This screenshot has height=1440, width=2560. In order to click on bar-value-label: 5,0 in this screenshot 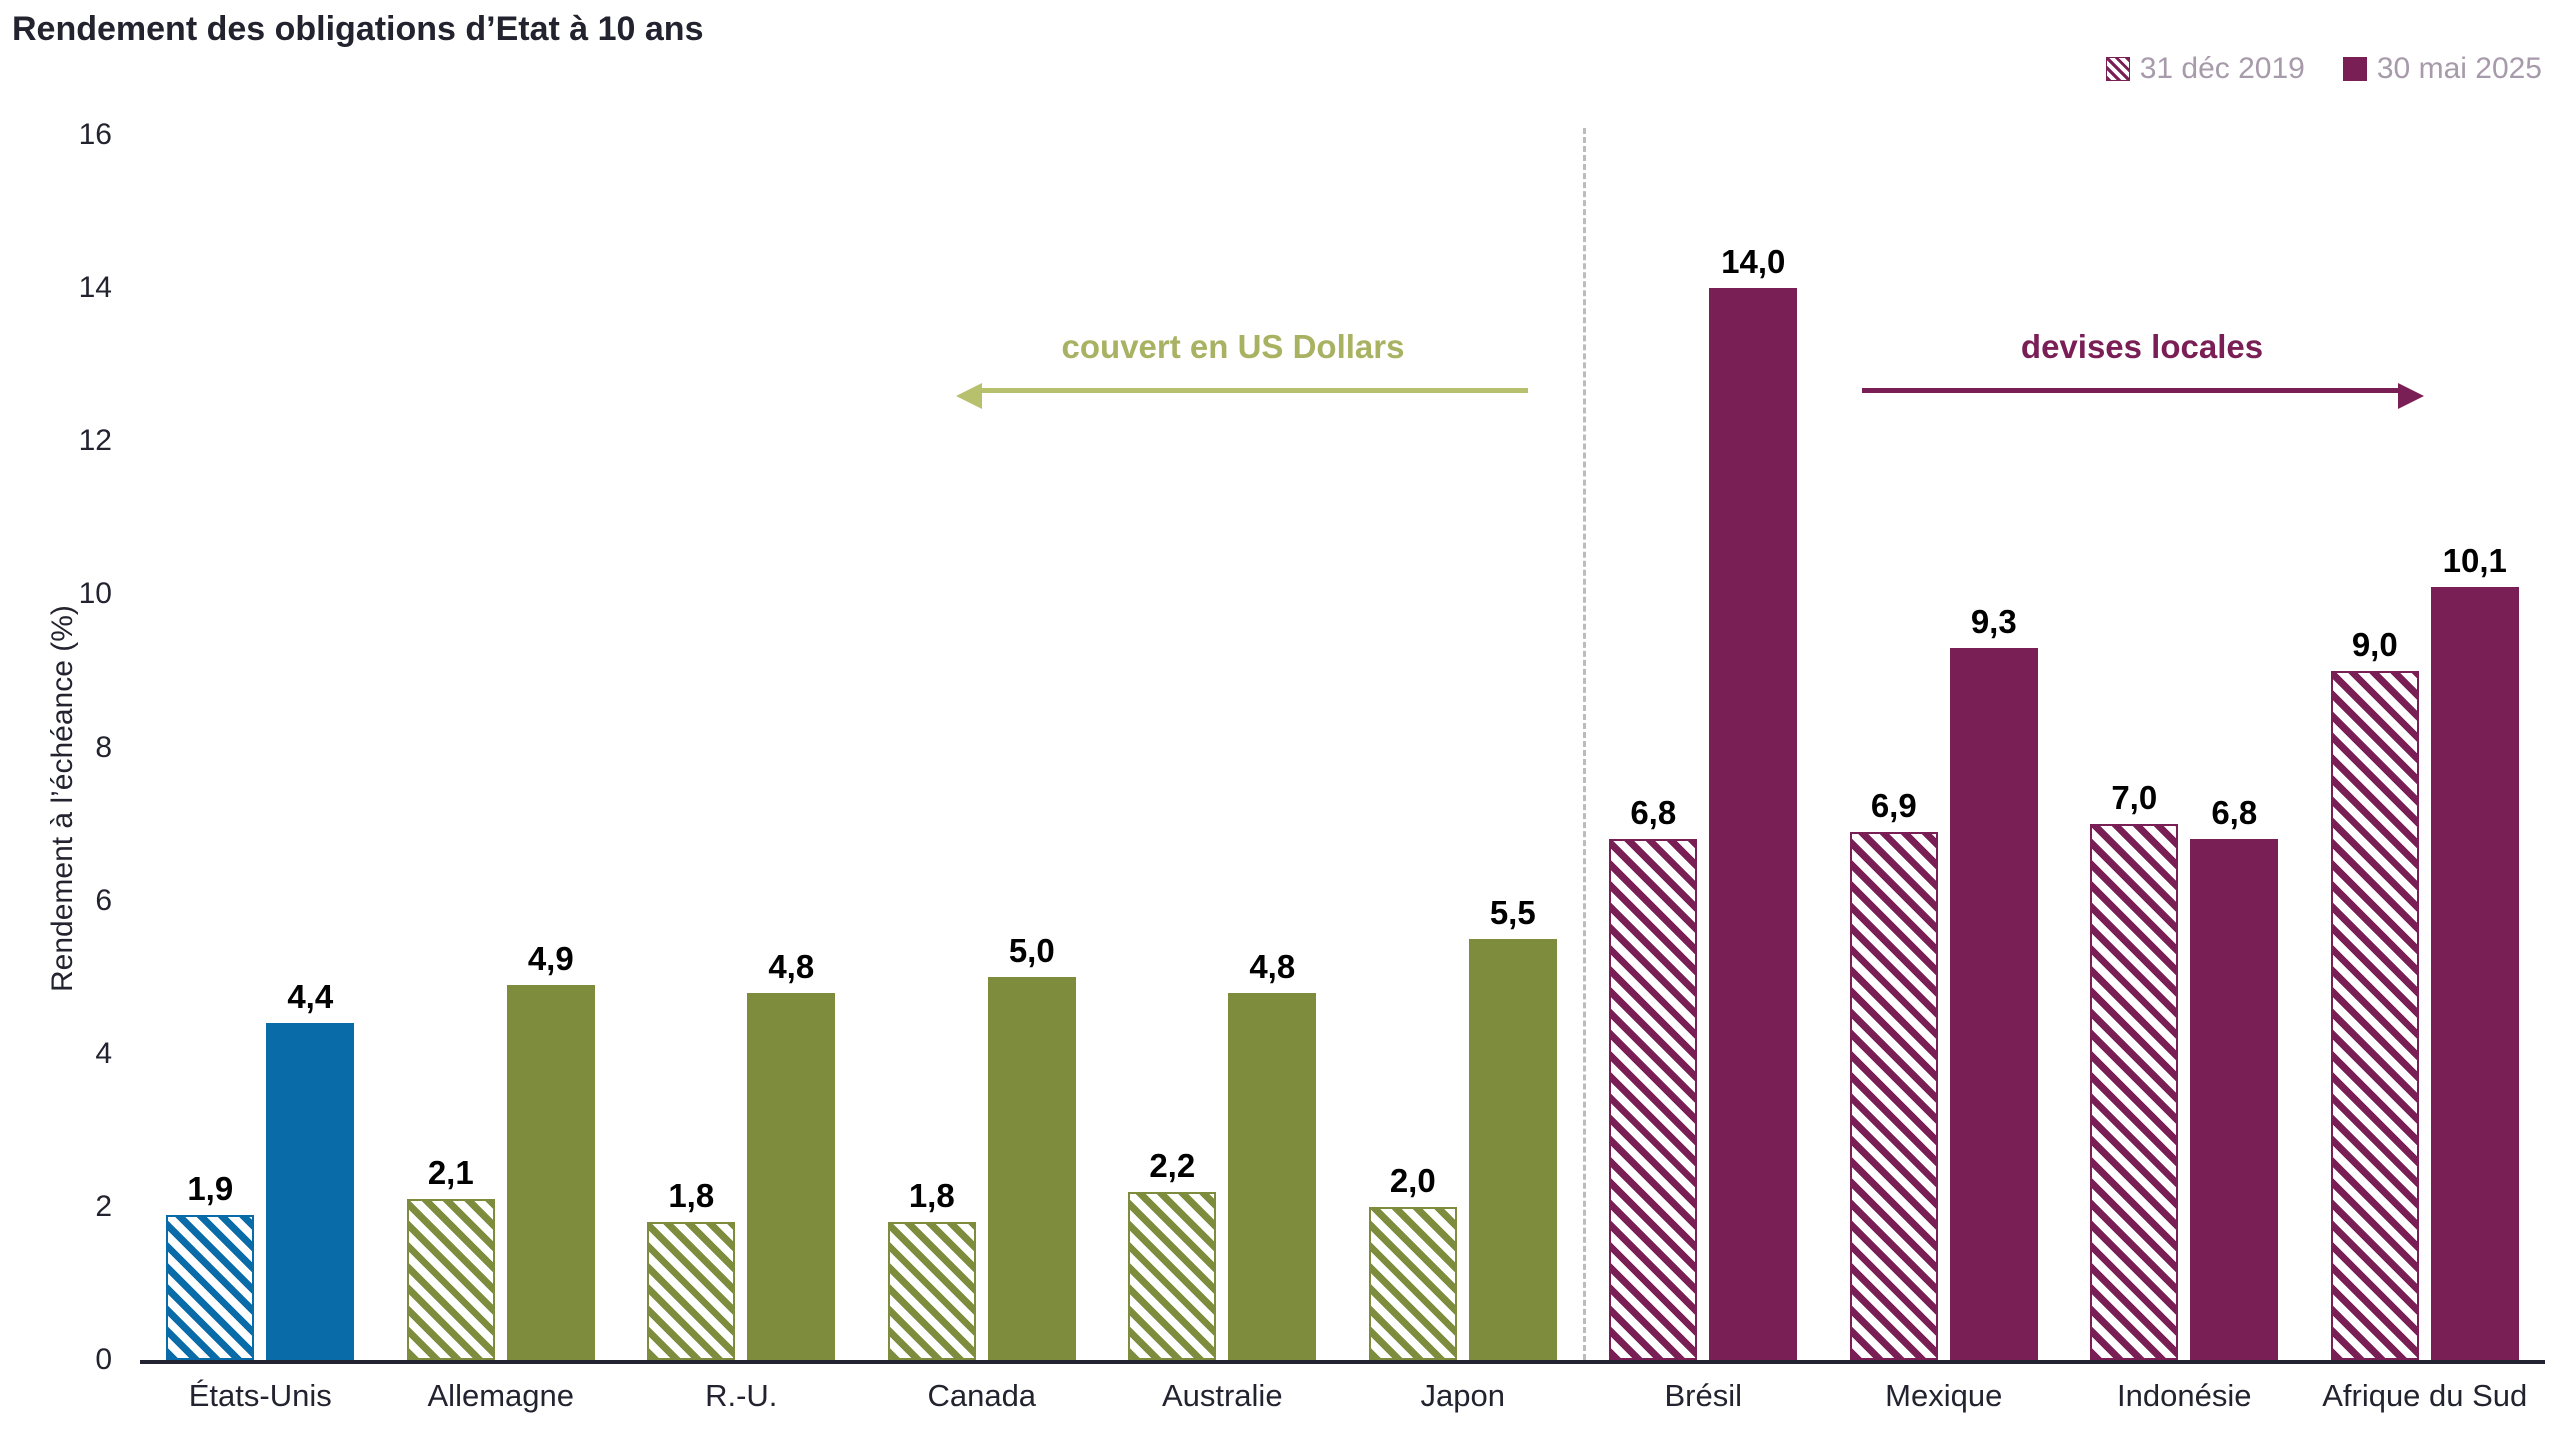, I will do `click(1031, 951)`.